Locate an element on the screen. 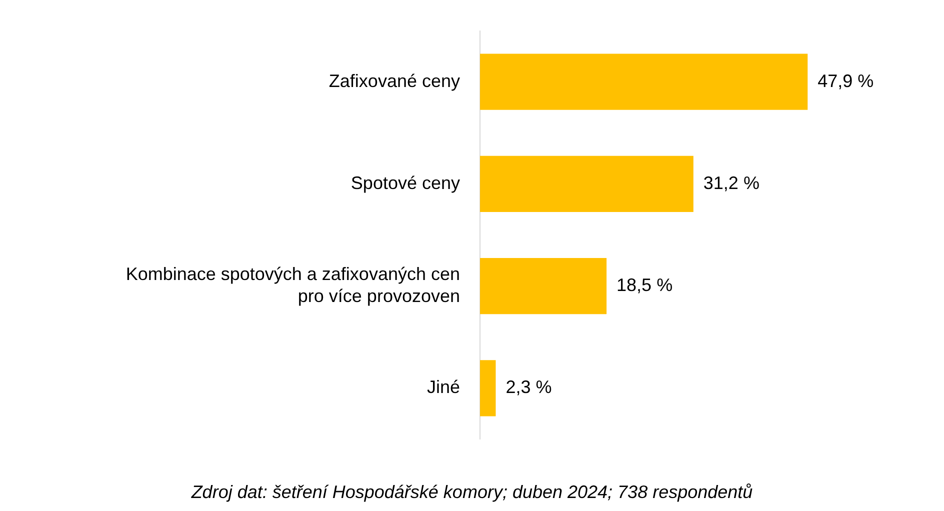 Image resolution: width=944 pixels, height=511 pixels. data-label: 31,2 % is located at coordinates (731, 182).